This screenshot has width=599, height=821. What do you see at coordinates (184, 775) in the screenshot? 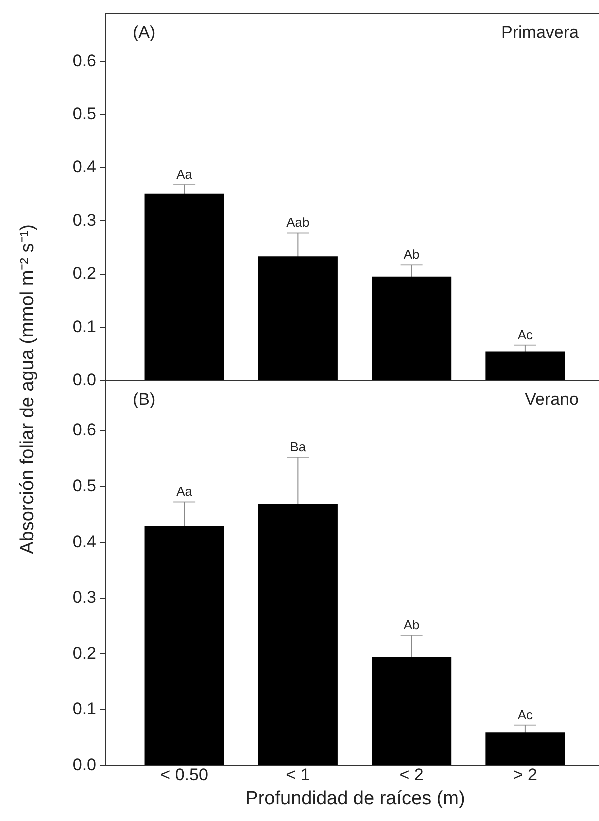
I see `x-tick-label: < 0.50` at bounding box center [184, 775].